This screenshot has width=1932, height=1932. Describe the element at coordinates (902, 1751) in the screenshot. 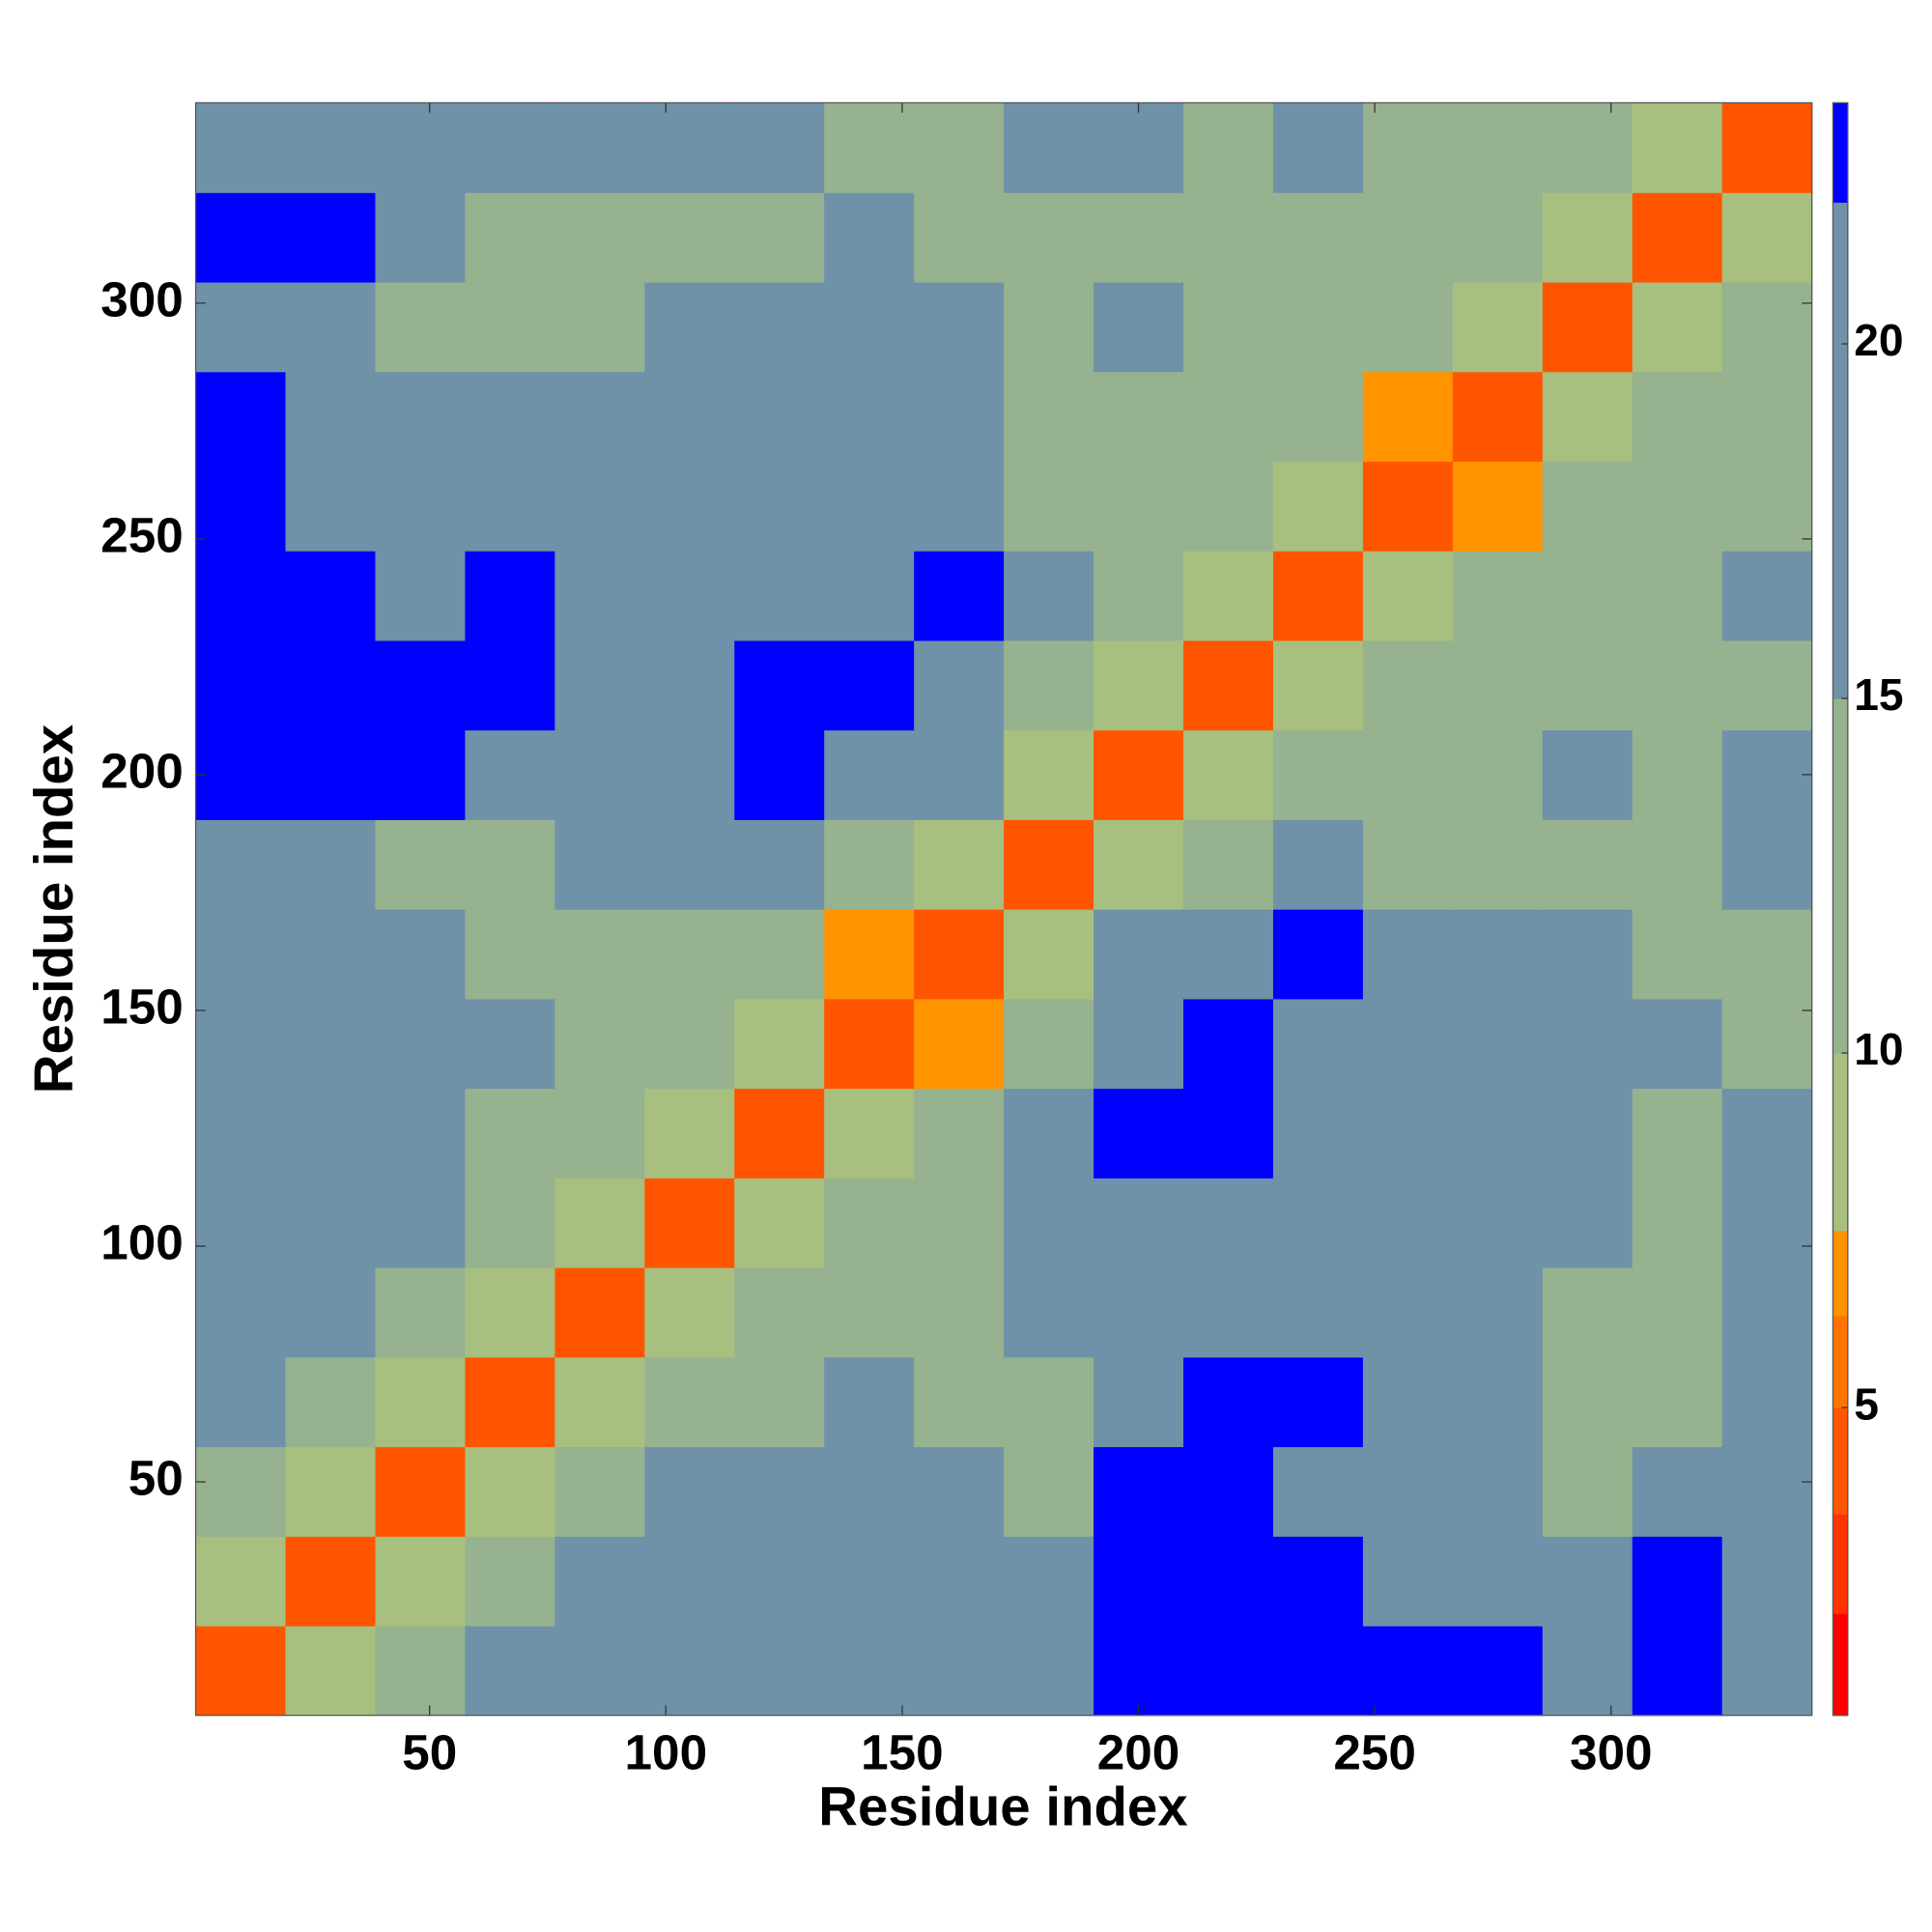

I see `x-tick-label: 150` at that location.